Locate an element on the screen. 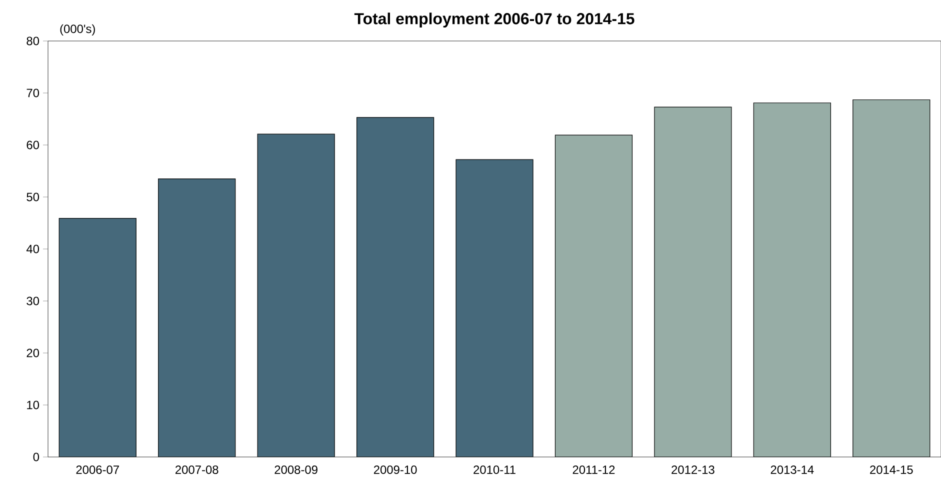  y-tick-label: 70 is located at coordinates (33, 93).